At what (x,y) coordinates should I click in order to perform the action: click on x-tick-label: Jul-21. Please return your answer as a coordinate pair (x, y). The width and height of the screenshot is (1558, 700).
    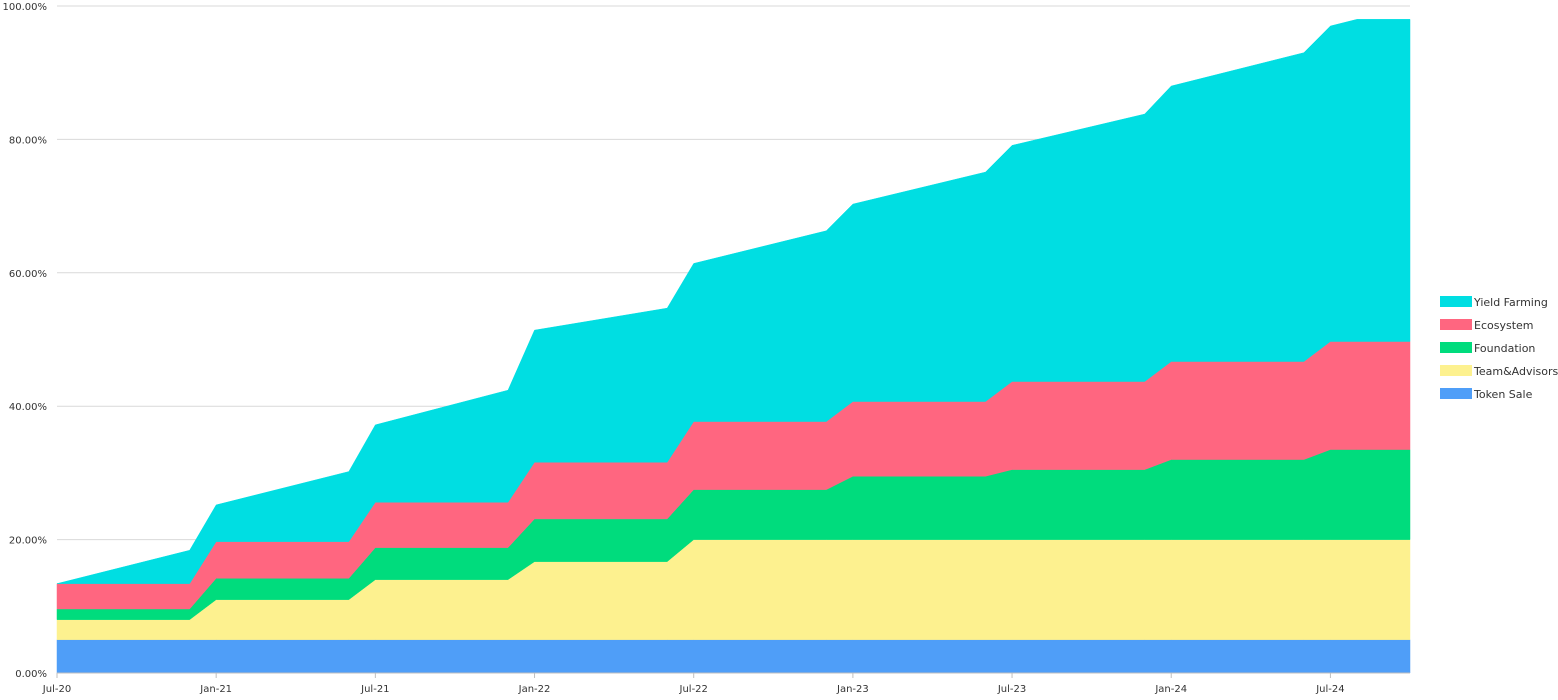
    Looking at the image, I should click on (374, 689).